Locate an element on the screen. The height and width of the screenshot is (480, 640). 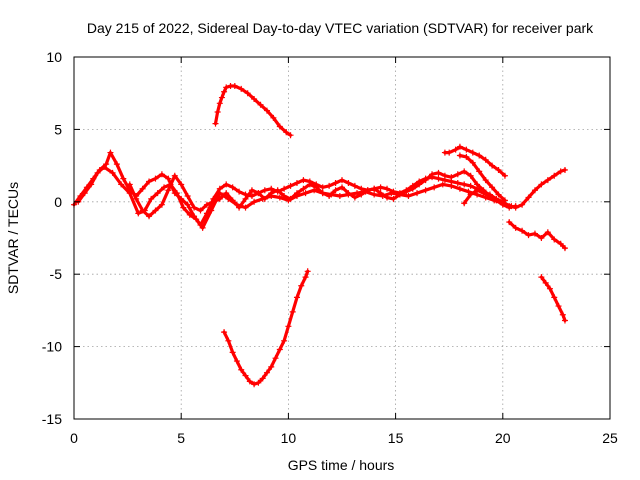
y-tick-label: 10 is located at coordinates (54, 57).